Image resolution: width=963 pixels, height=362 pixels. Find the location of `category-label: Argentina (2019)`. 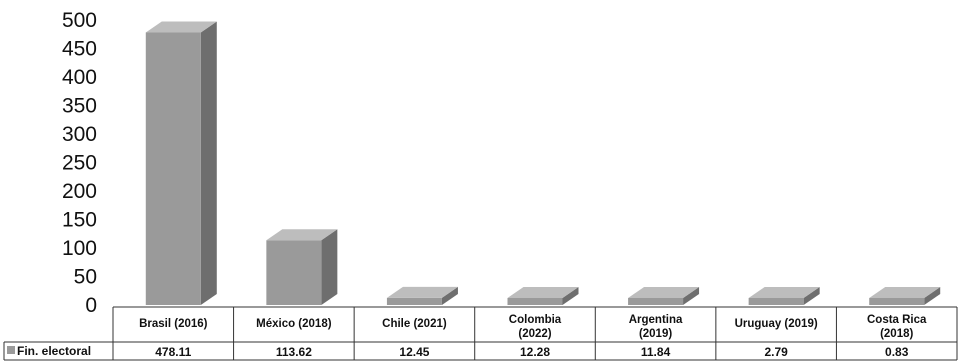

category-label: Argentina (2019) is located at coordinates (656, 327).